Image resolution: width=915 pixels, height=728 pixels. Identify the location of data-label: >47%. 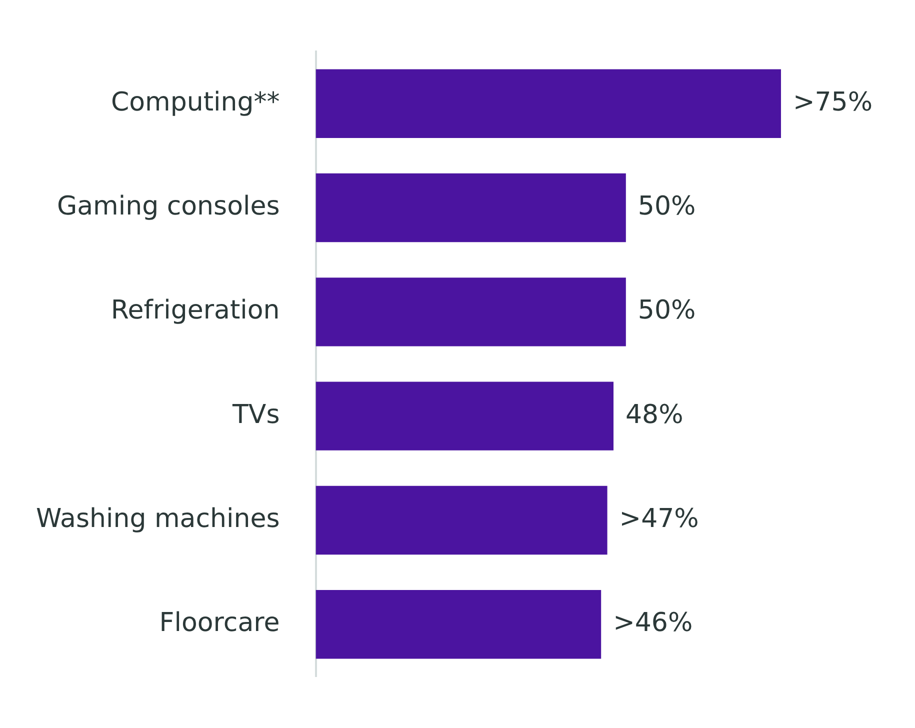
(659, 519).